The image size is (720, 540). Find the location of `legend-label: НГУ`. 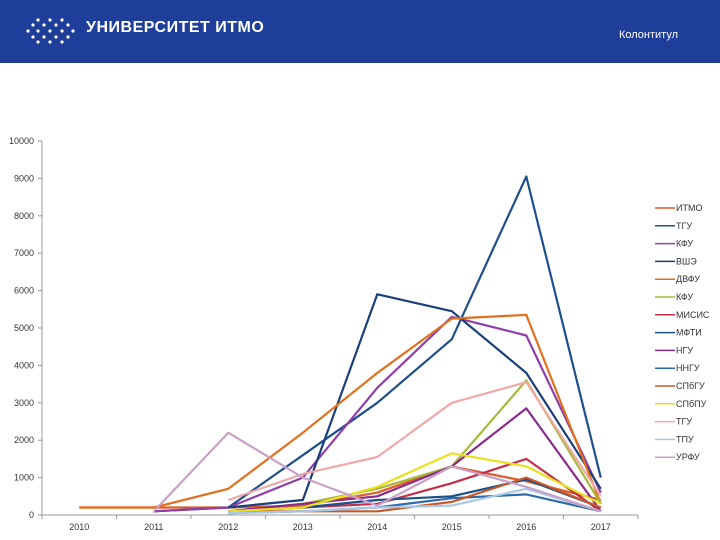

legend-label: НГУ is located at coordinates (684, 350).